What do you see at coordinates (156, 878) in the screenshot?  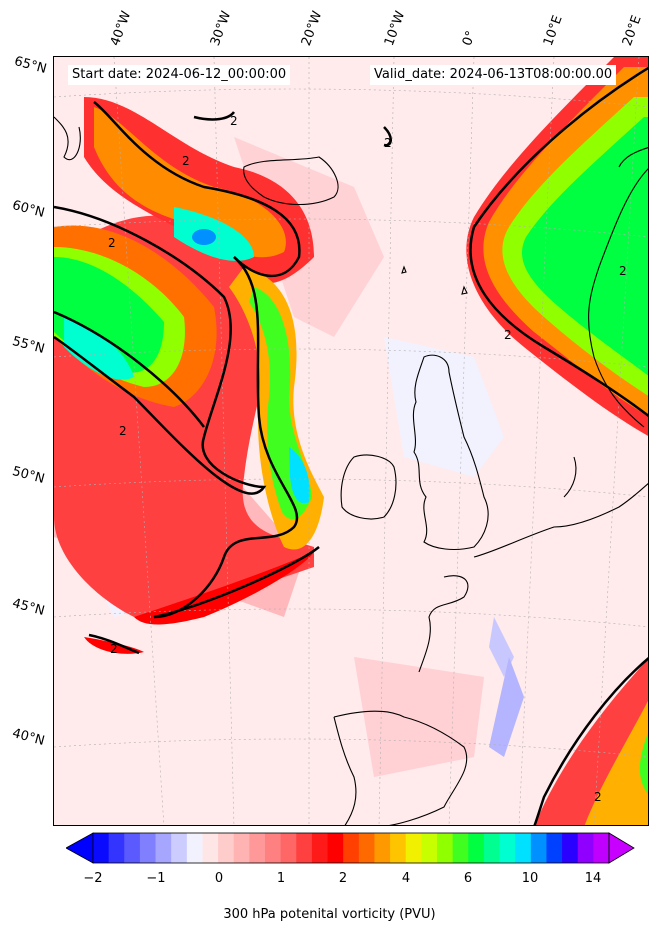 I see `colorbar-tick: −1` at bounding box center [156, 878].